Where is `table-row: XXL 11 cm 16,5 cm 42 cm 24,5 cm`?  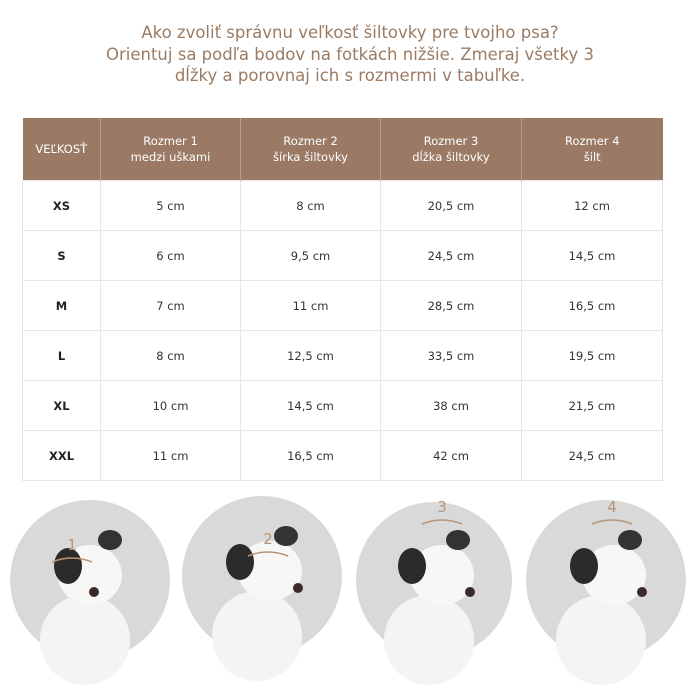
table-row: XXL 11 cm 16,5 cm 42 cm 24,5 cm is located at coordinates (342, 455).